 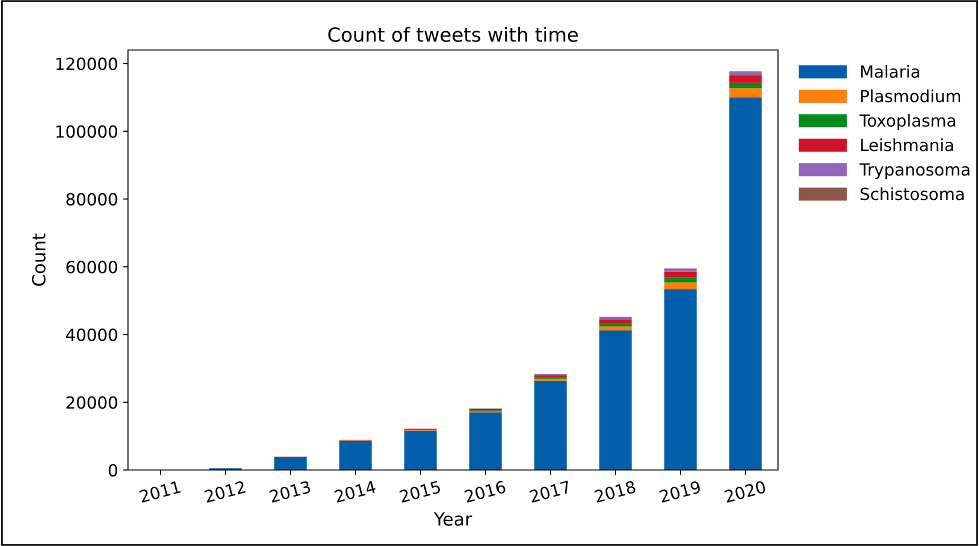 I want to click on y-tick-label: 40000, so click(x=92, y=335).